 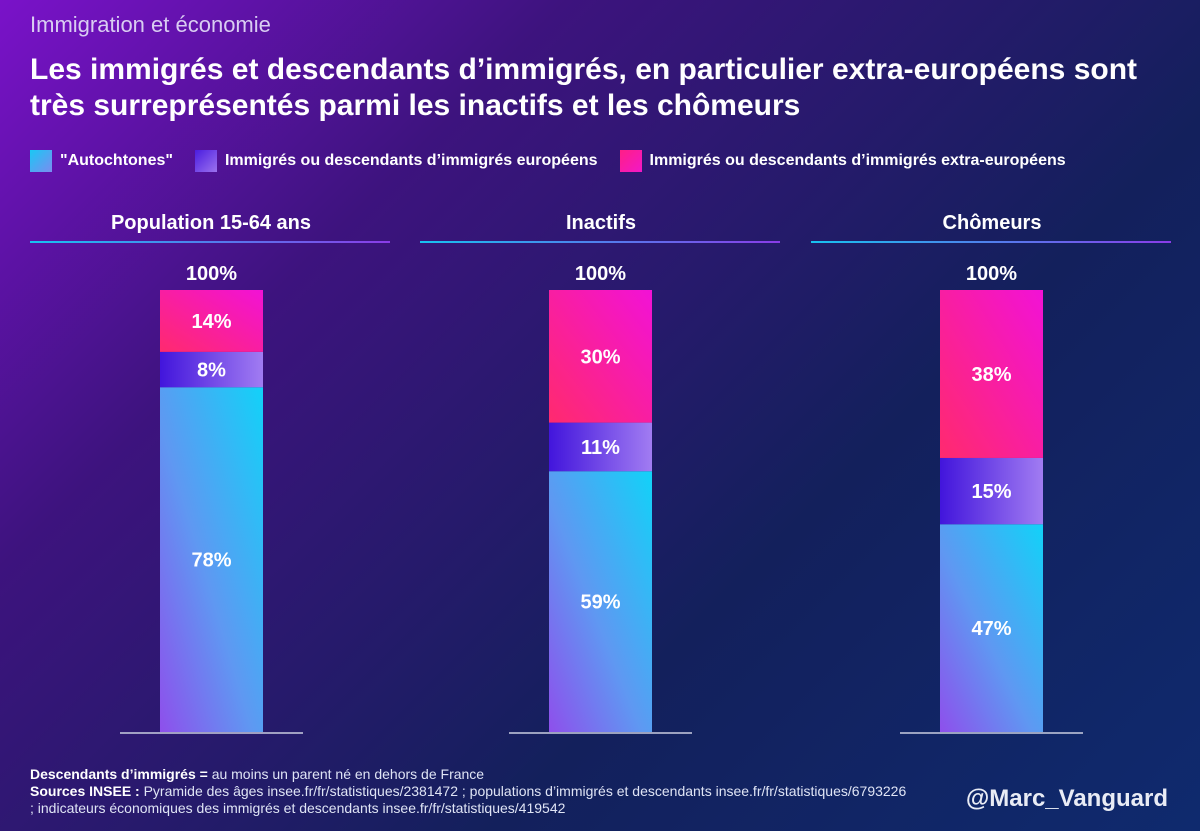 I want to click on bar-inactifs-autochtones, so click(x=600, y=601).